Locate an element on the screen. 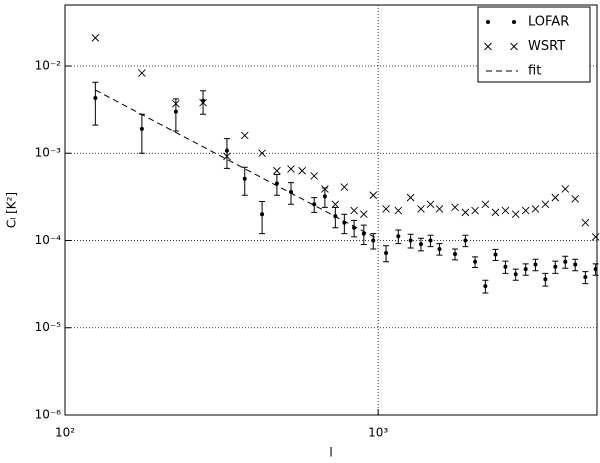 This screenshot has height=463, width=600. y-tick-label: 10⁻³ is located at coordinates (48, 153).